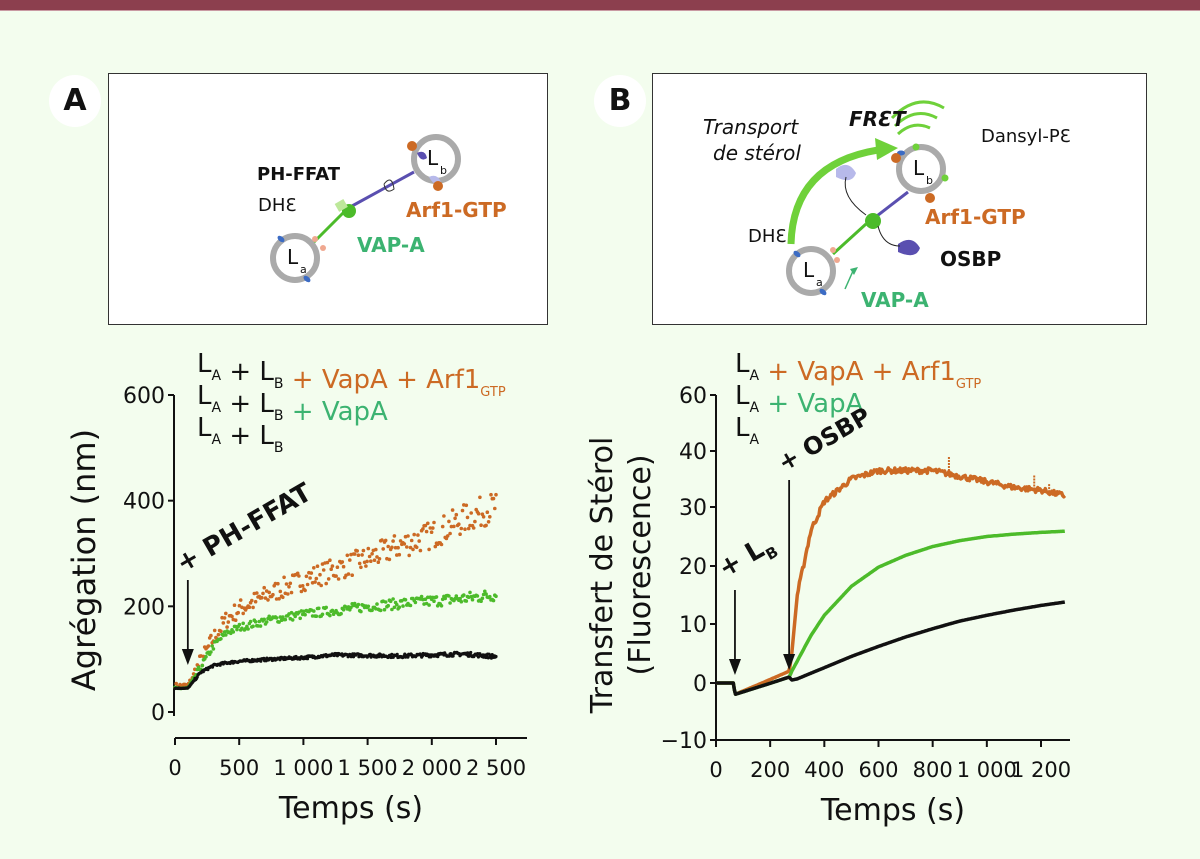 Image resolution: width=1200 pixels, height=859 pixels. I want to click on series-orange, so click(891, 575).